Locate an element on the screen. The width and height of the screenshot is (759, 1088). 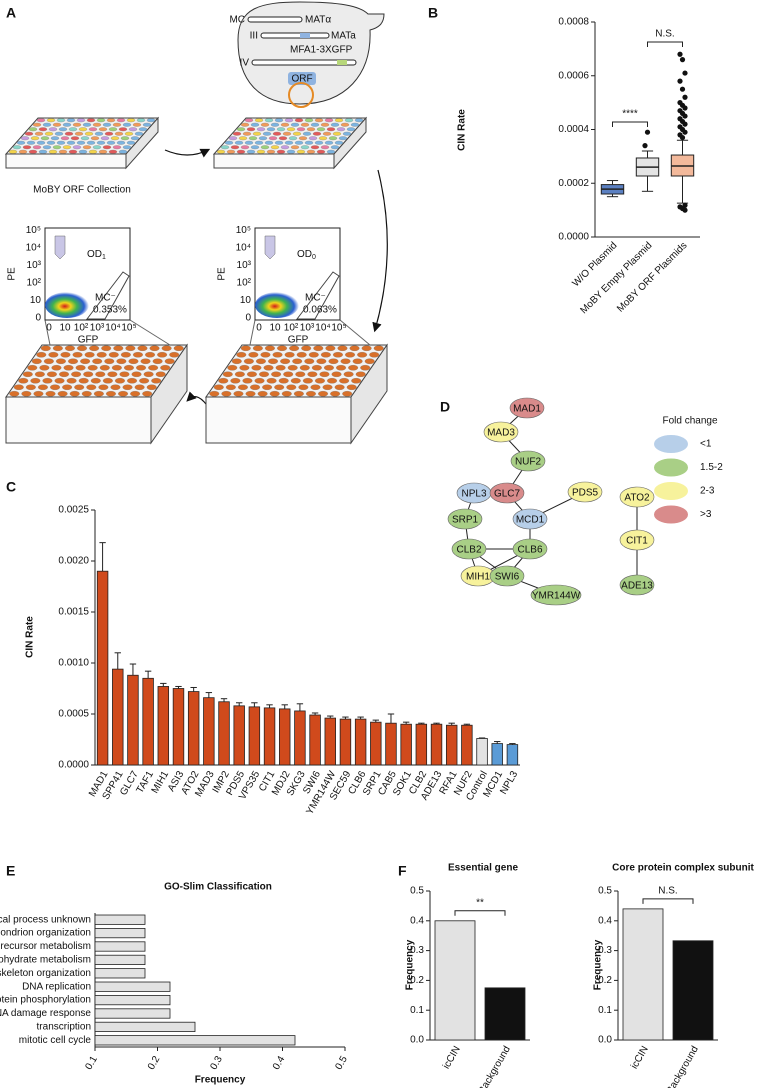
node-label: MAD3 is located at coordinates (501, 433).